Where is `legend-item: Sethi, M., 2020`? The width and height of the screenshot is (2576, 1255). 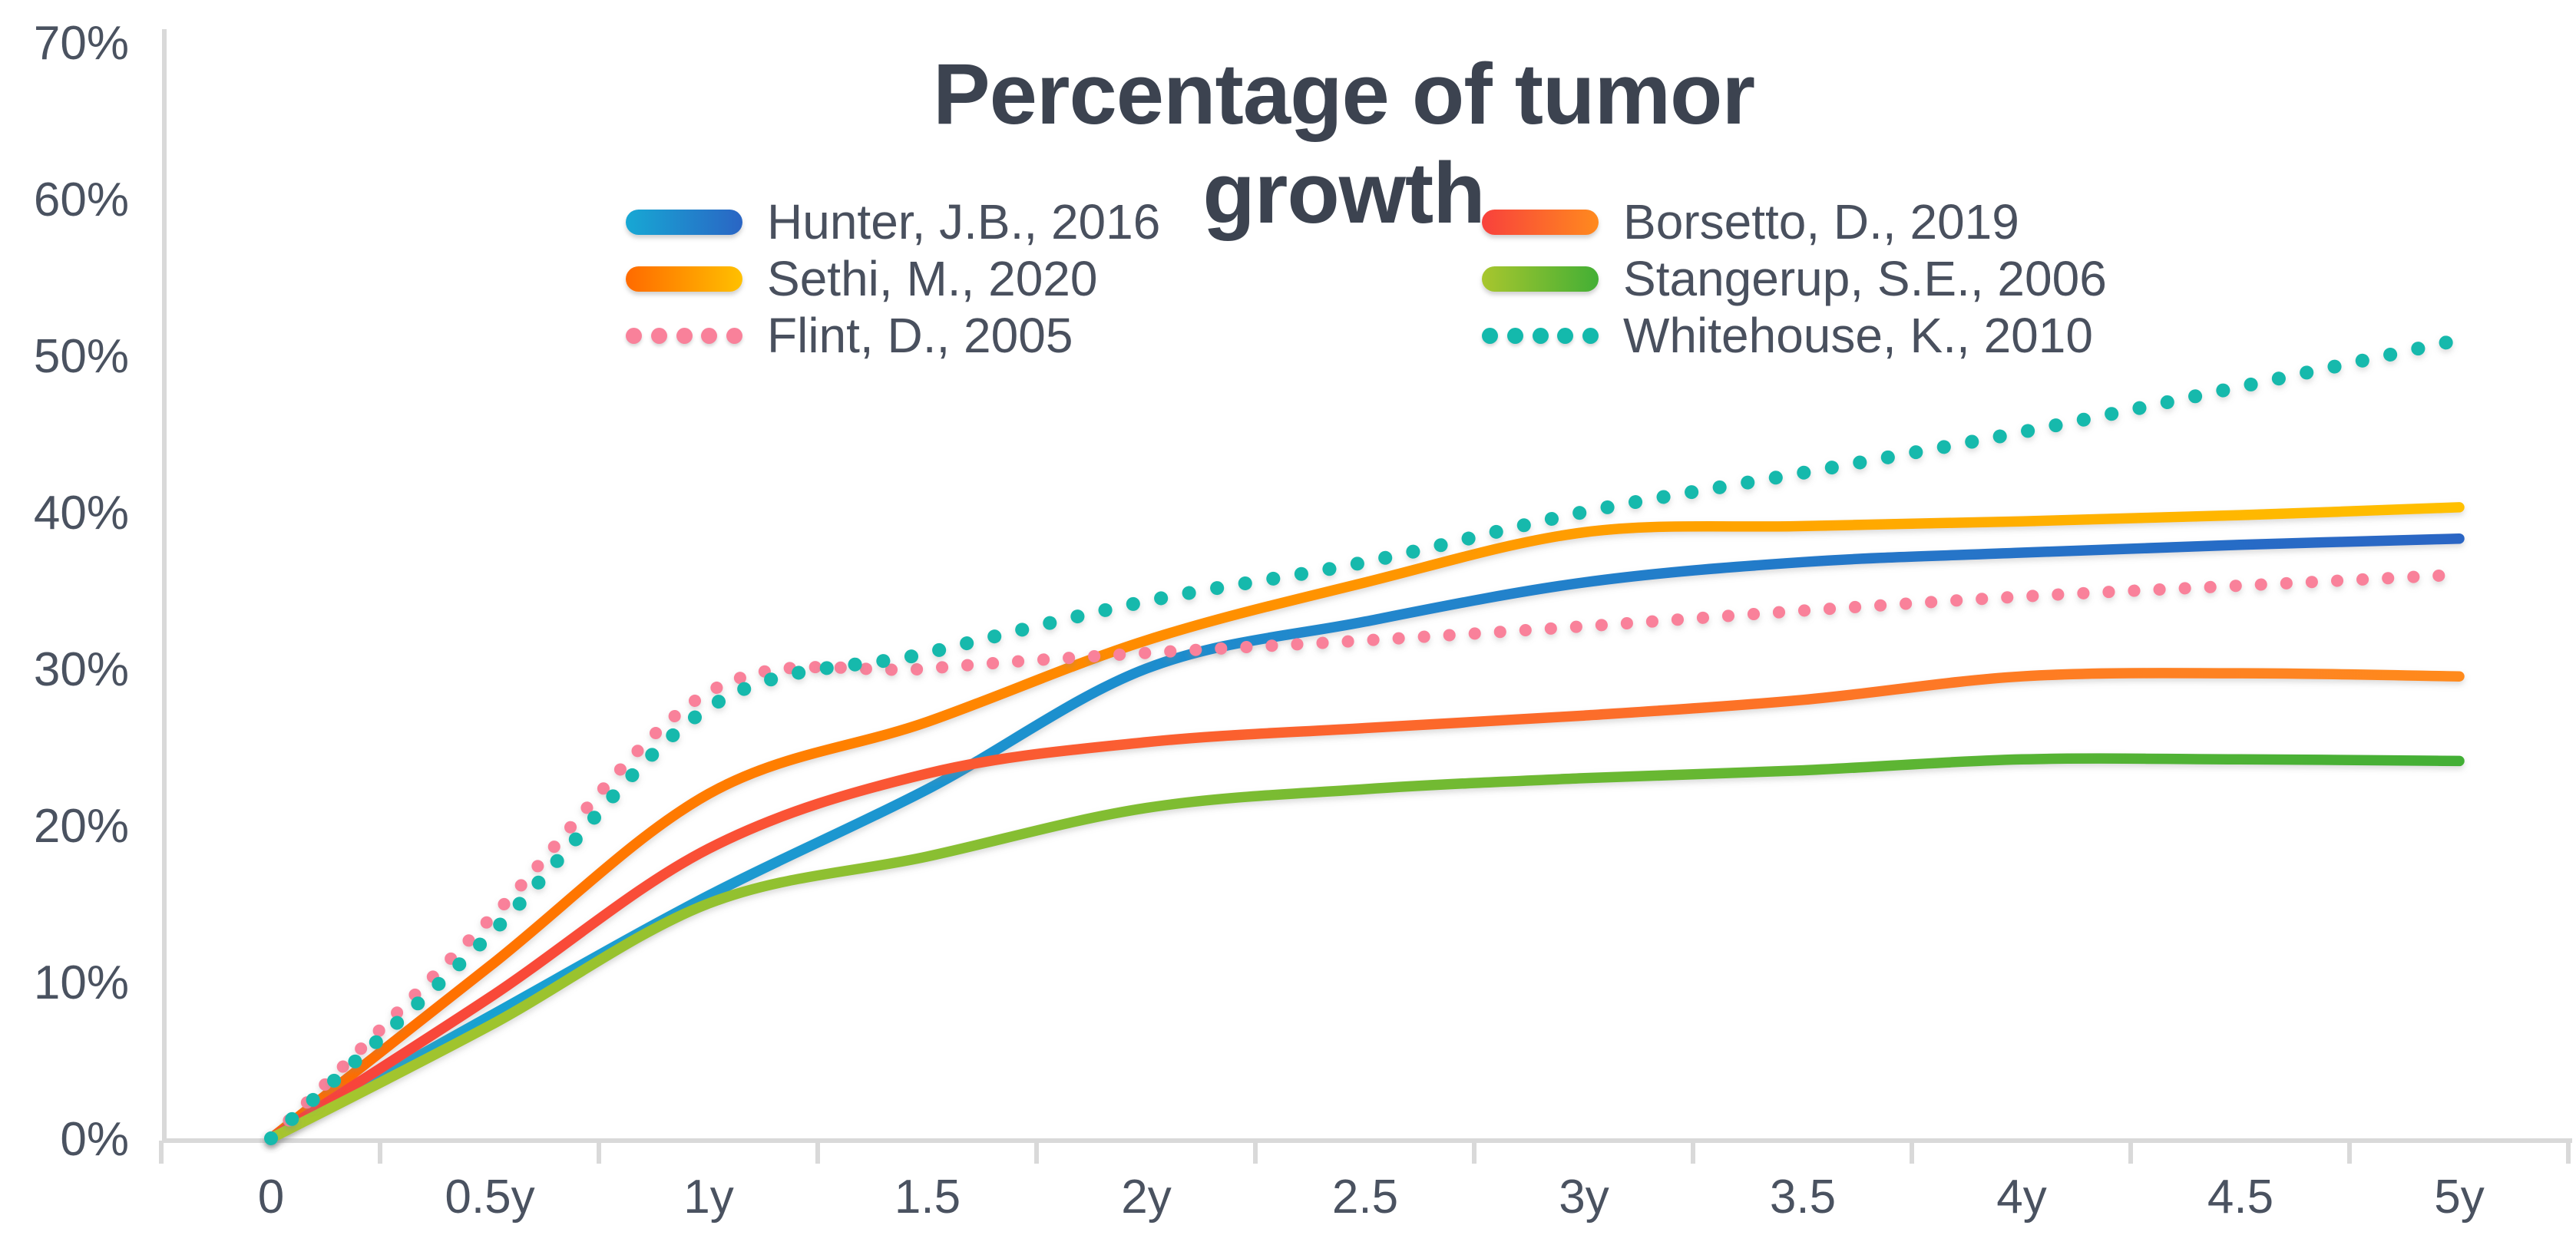 legend-item: Sethi, M., 2020 is located at coordinates (1054, 278).